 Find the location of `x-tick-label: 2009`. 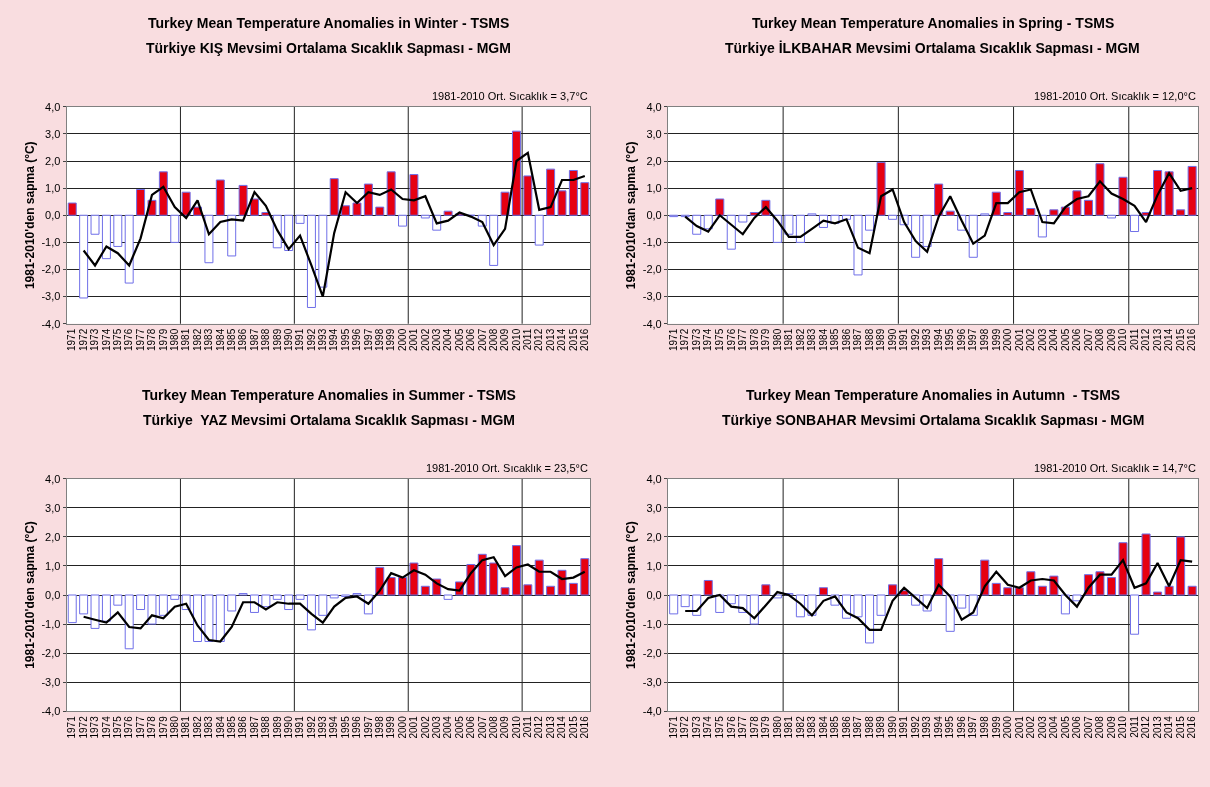

x-tick-label: 2009 is located at coordinates (1111, 339).